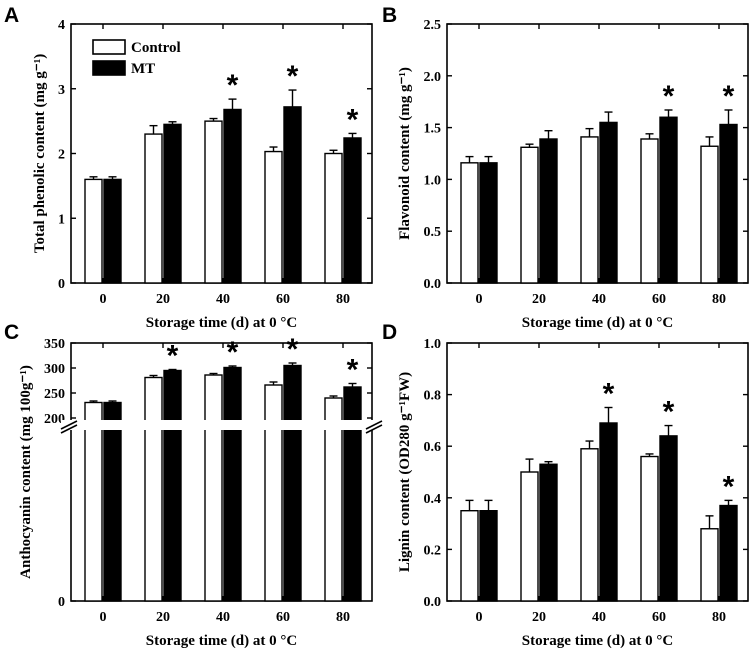 Image resolution: width=754 pixels, height=657 pixels. Describe the element at coordinates (156, 48) in the screenshot. I see `legend-label: Control` at that location.